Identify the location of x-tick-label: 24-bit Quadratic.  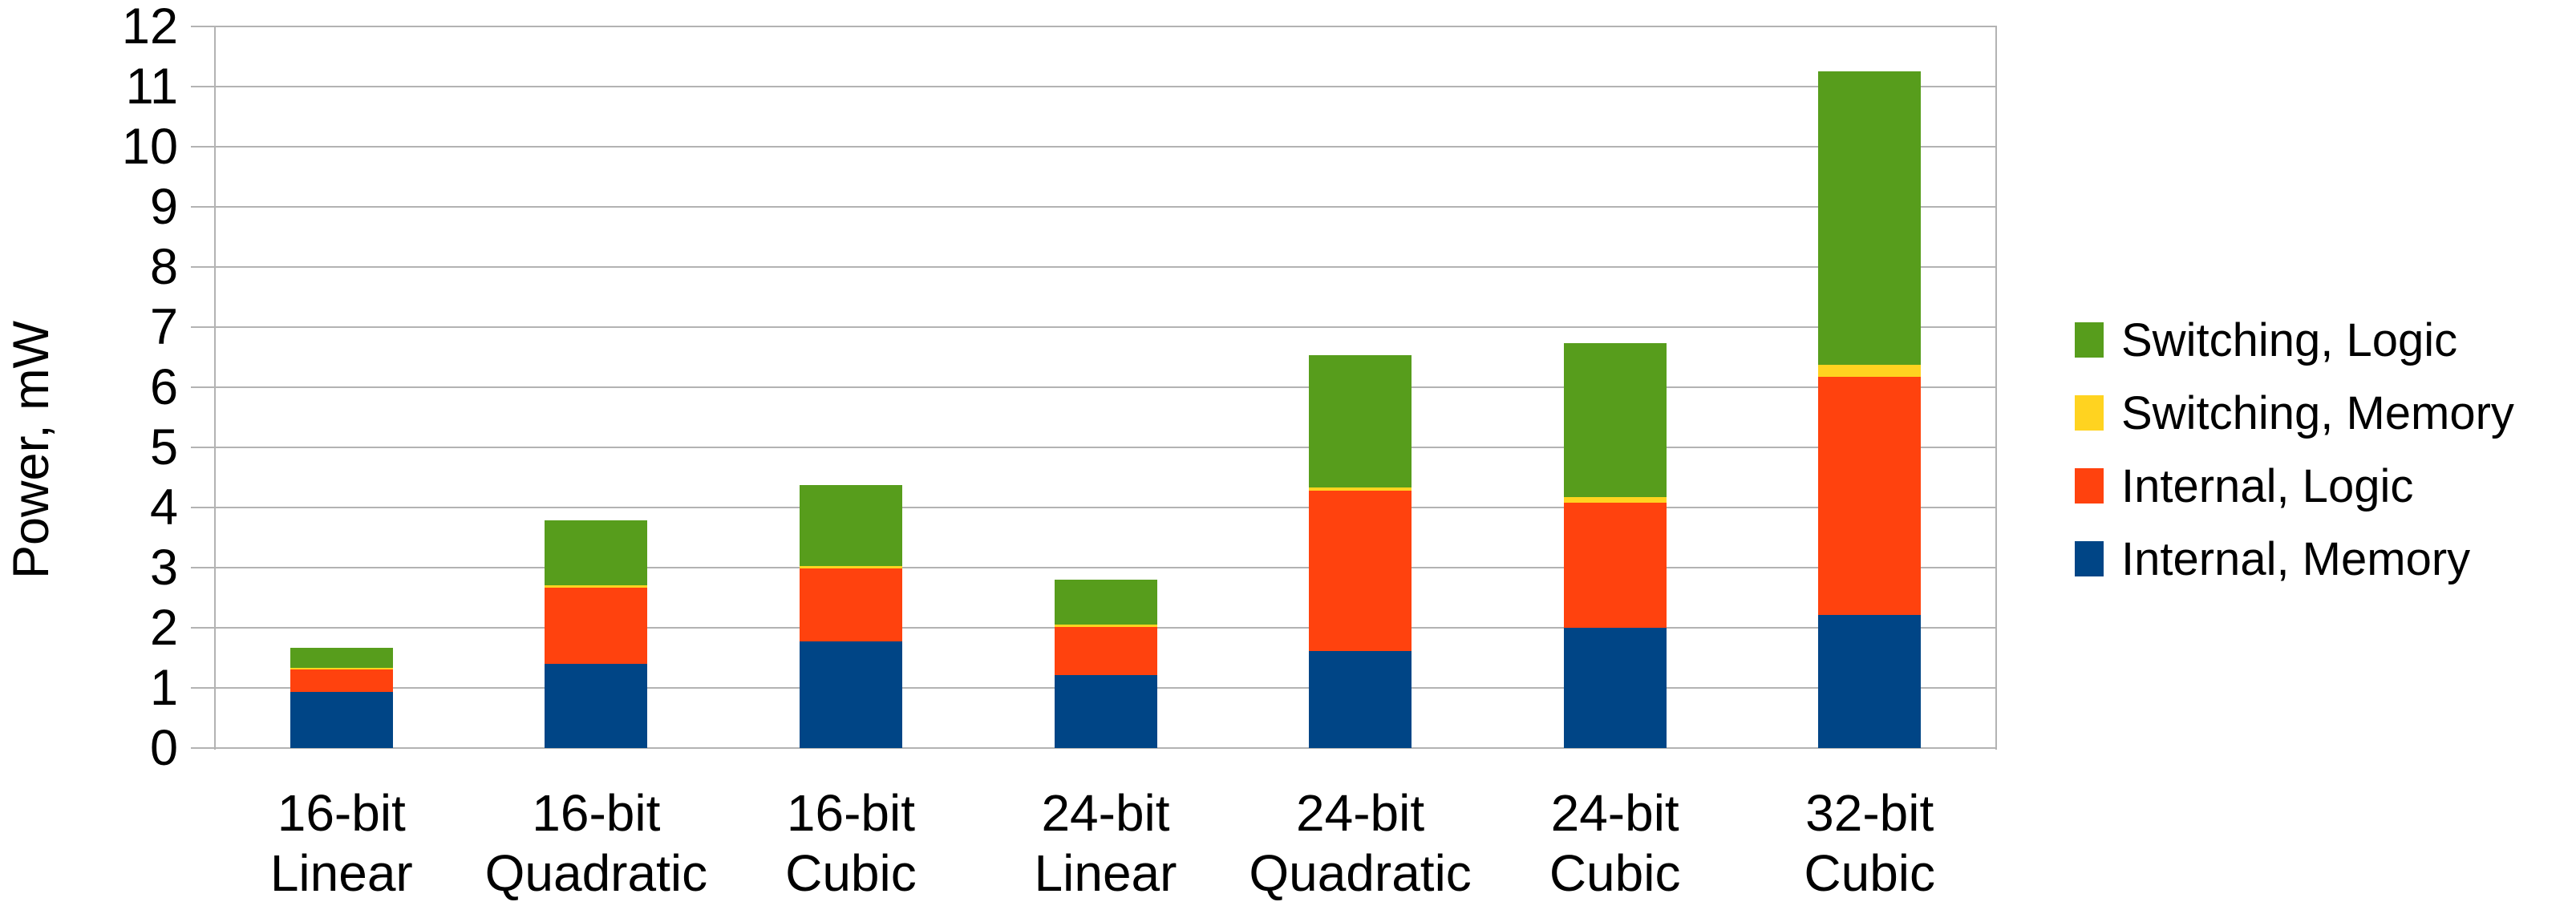
(1360, 844).